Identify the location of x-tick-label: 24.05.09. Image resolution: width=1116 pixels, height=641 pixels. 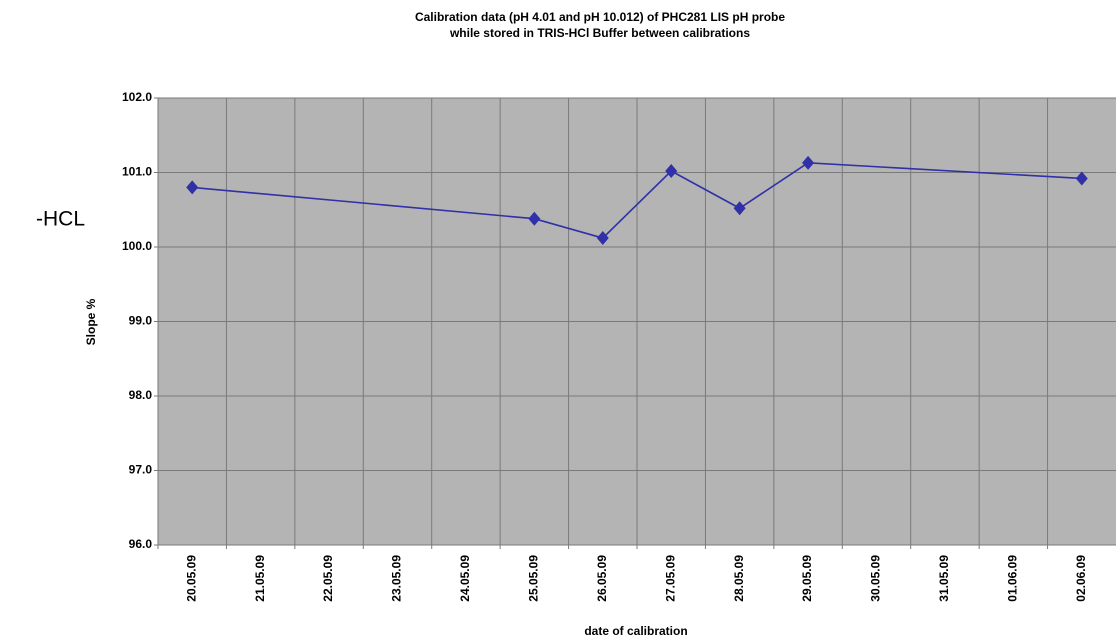
(465, 578).